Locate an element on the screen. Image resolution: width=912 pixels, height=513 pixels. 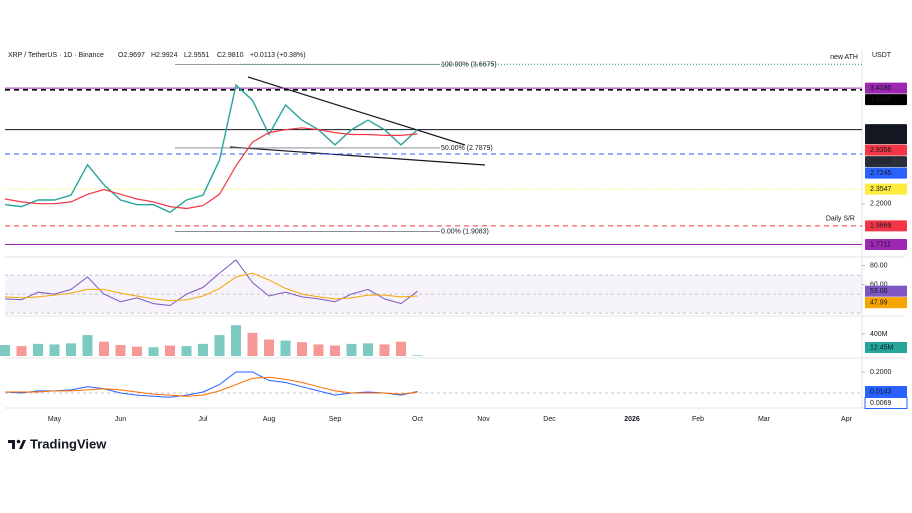
volume-badge is located at coordinates (886, 347).